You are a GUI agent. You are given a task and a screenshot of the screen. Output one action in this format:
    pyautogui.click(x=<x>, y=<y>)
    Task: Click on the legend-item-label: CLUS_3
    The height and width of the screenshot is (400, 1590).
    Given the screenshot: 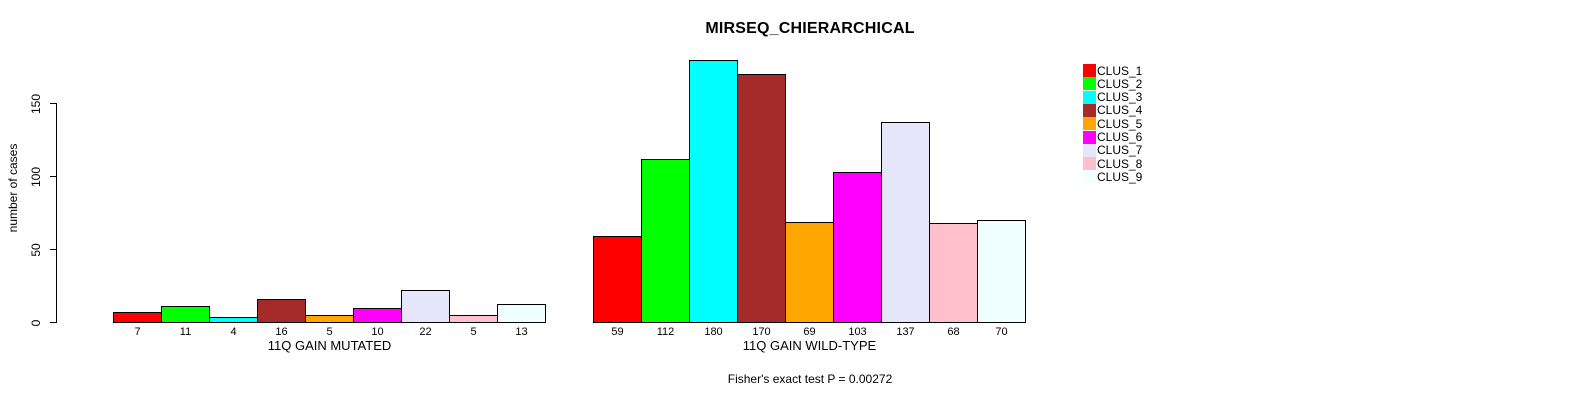 What is the action you would take?
    pyautogui.click(x=1120, y=97)
    